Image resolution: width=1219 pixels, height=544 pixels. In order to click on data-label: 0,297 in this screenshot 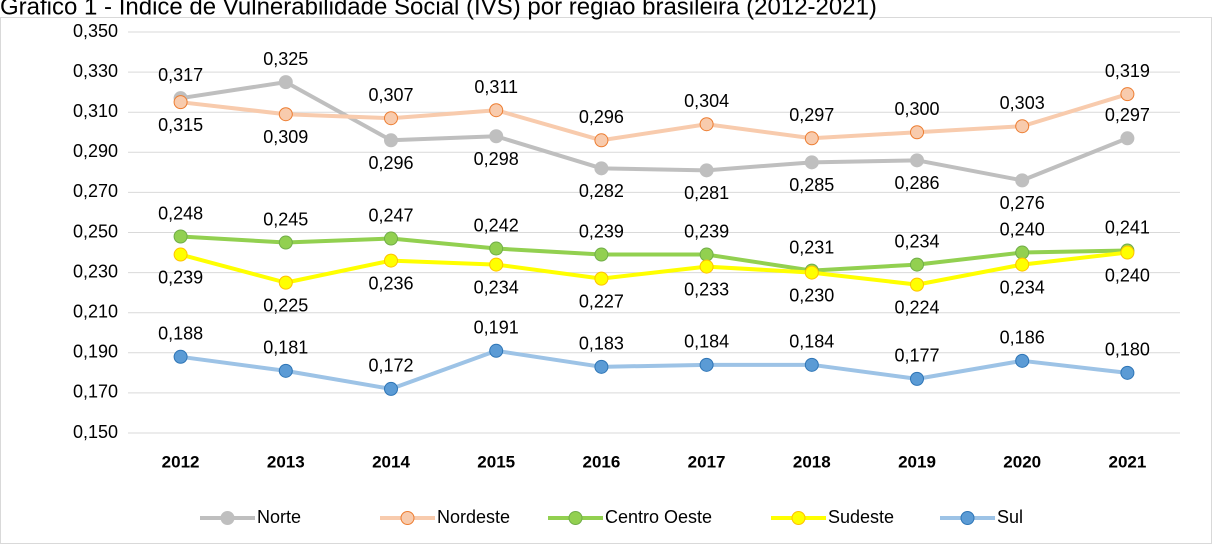, I will do `click(811, 115)`.